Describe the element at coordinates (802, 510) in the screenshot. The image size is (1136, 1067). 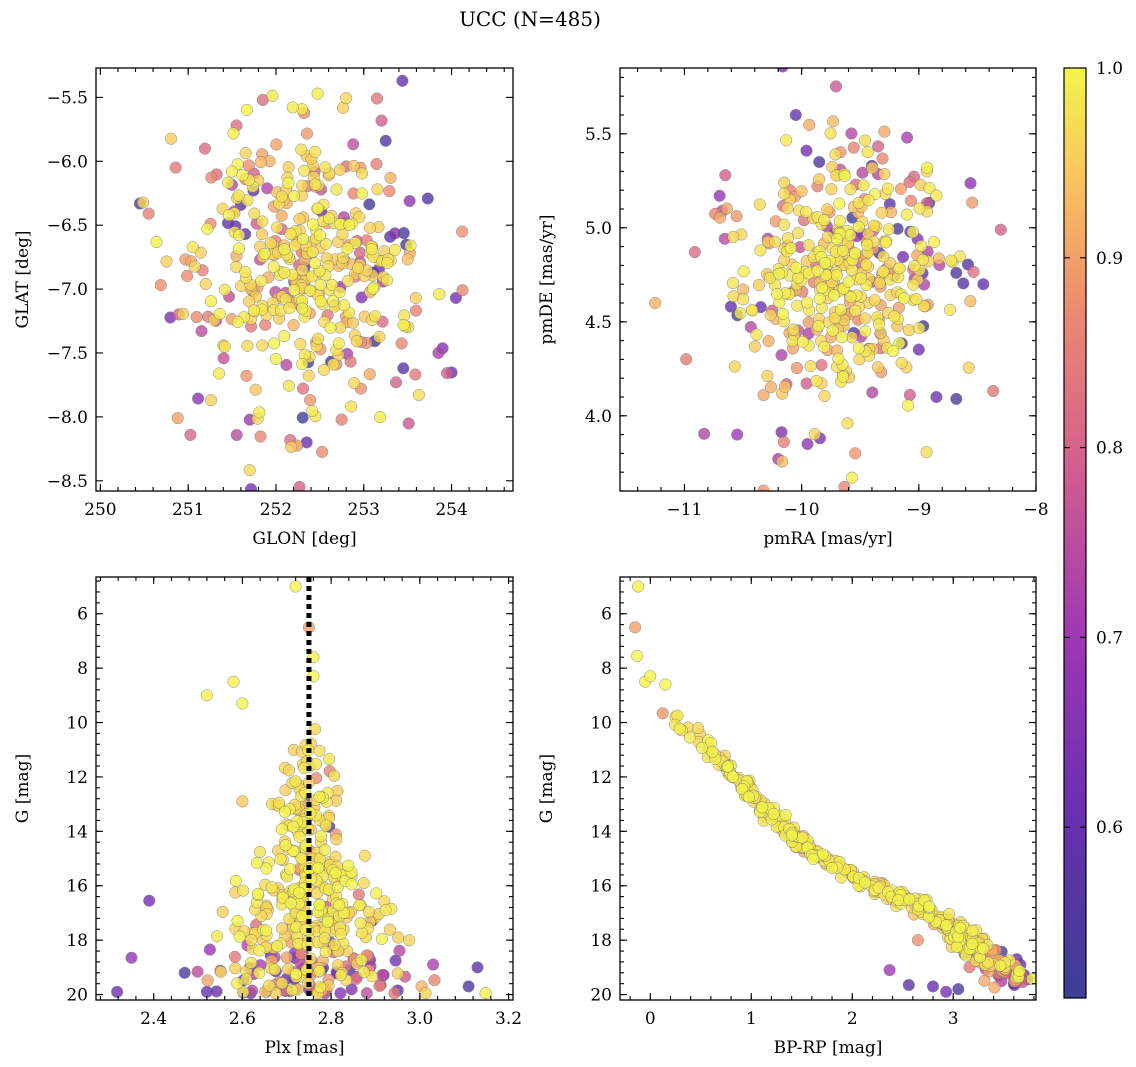
I see `x-tick-label: −10` at that location.